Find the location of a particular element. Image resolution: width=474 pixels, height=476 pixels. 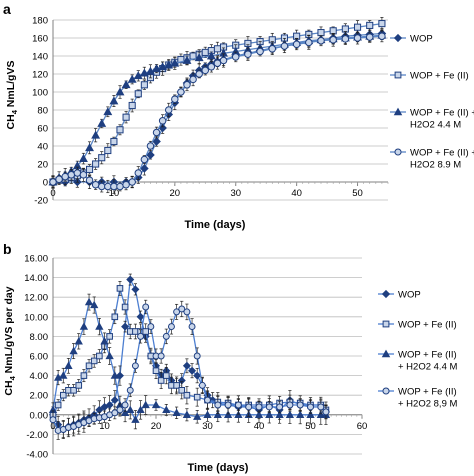

legend-label: WOP + Fe (II) + is located at coordinates (442, 153).